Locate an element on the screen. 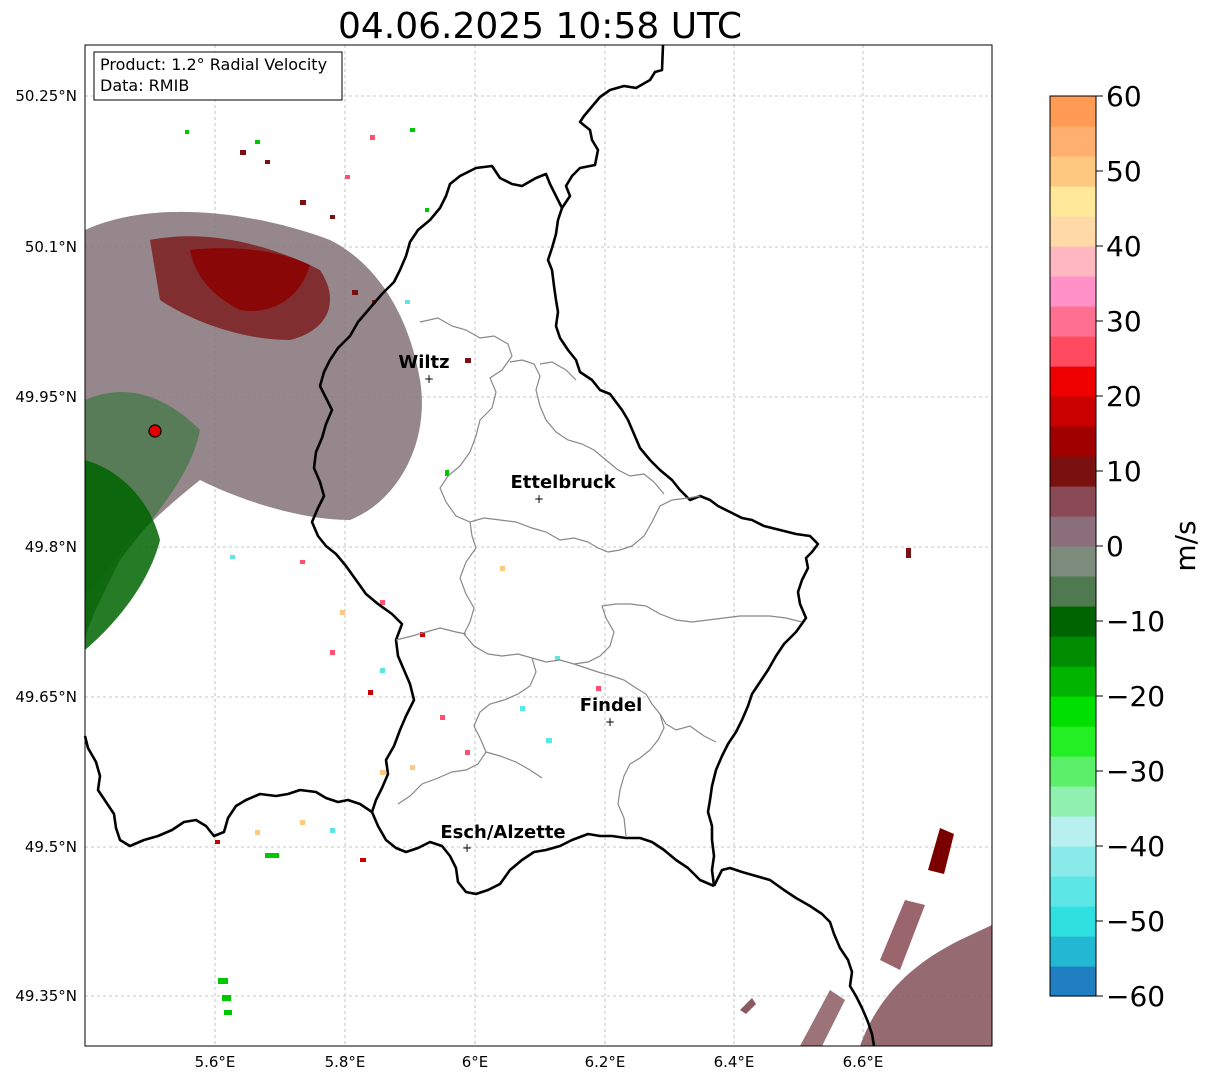  lat-tick: 49.65°N is located at coordinates (46, 697).